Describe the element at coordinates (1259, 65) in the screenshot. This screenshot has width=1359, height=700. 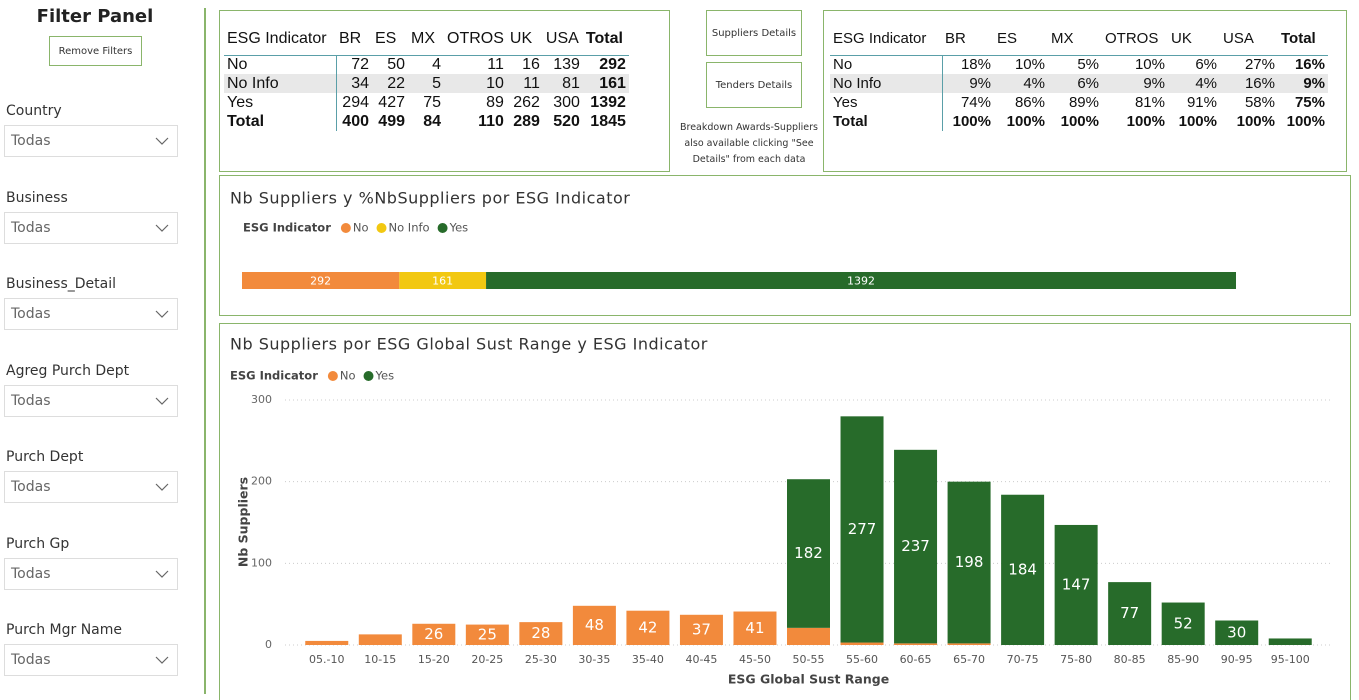
I see `table-cell: 27%` at that location.